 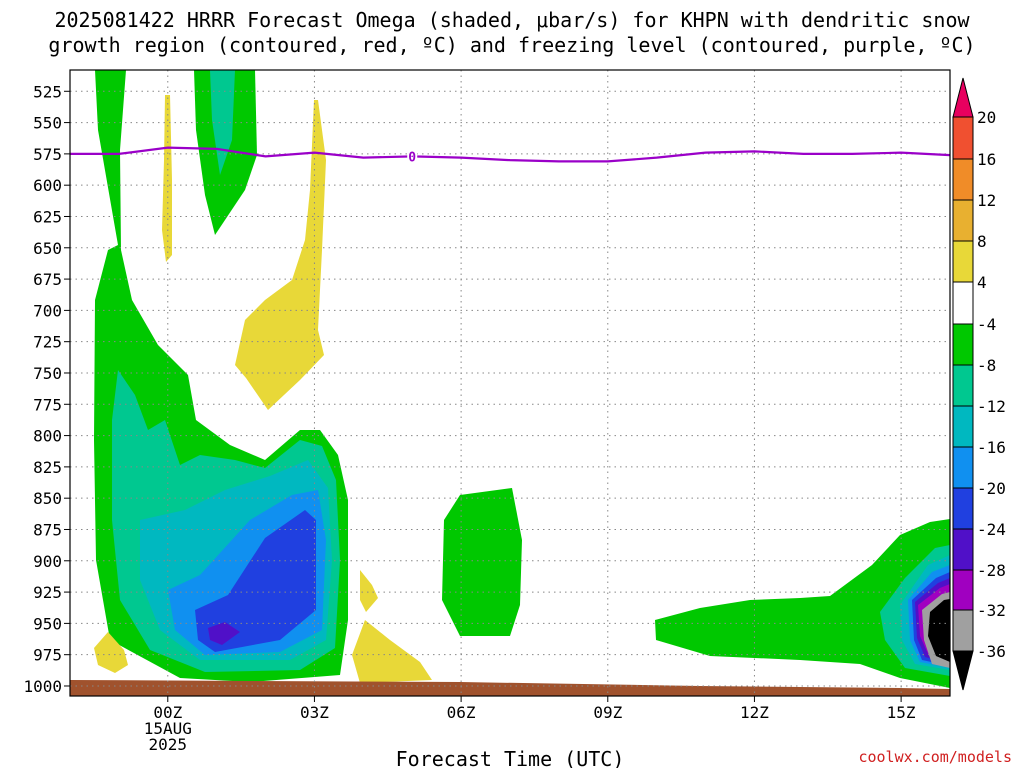 I want to click on x-tick-label: 09Z, so click(x=607, y=712).